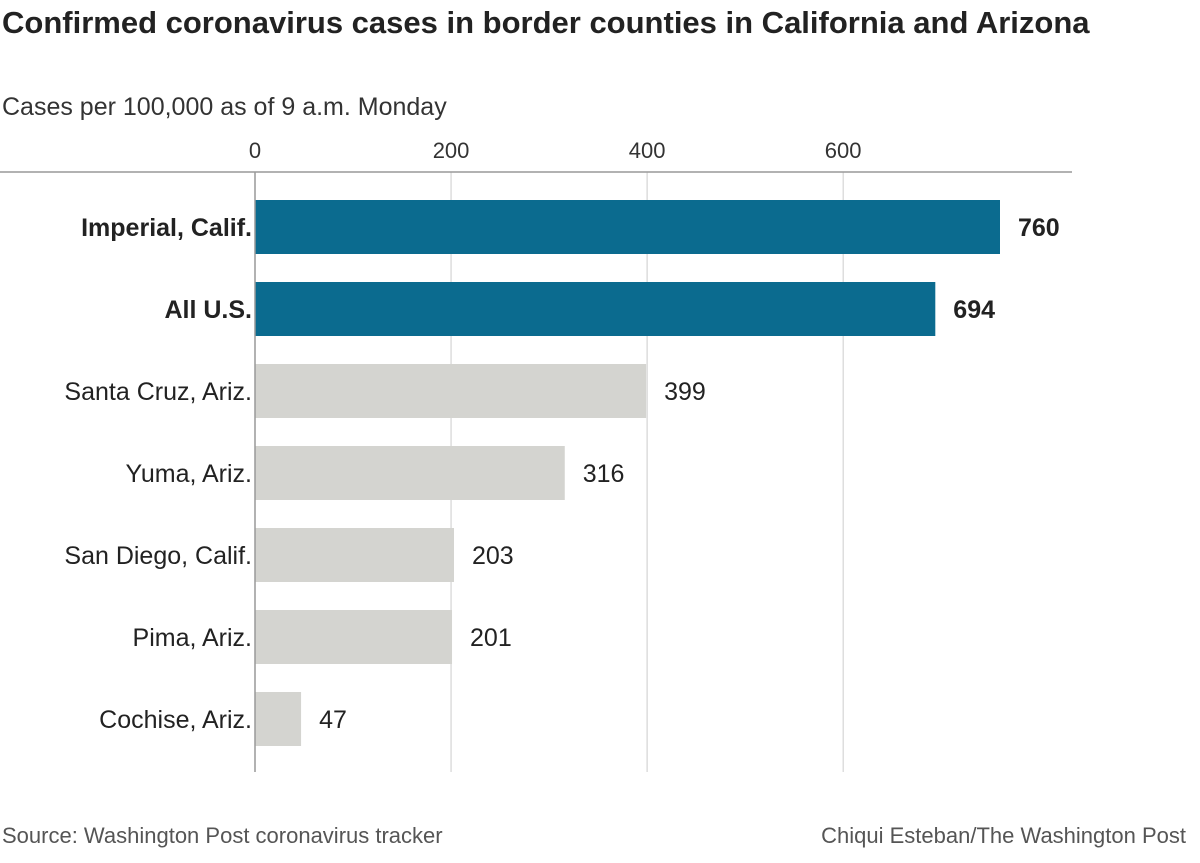 This screenshot has height=863, width=1200. Describe the element at coordinates (192, 638) in the screenshot. I see `category-label: Pima, Ariz.` at that location.